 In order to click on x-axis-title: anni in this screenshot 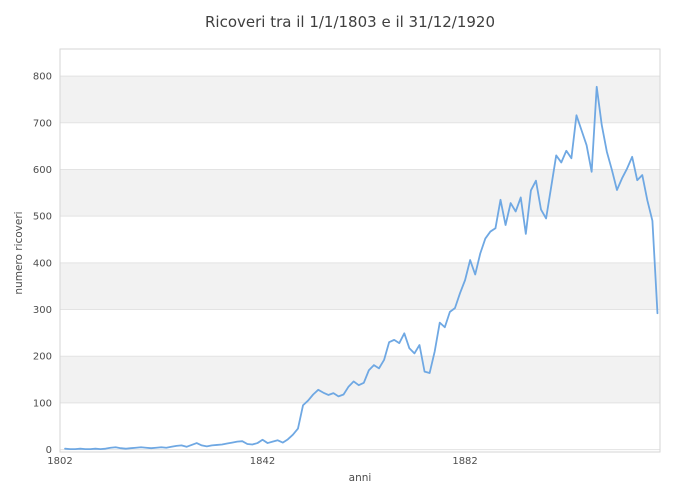, I will do `click(360, 478)`.